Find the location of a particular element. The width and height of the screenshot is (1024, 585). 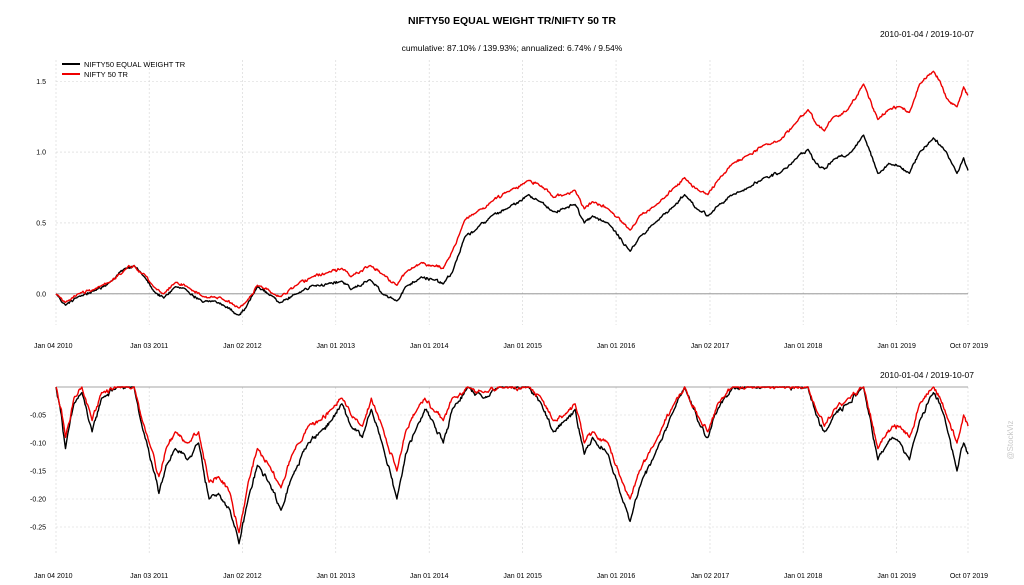

y-tick-label: -0.15 is located at coordinates (38, 472).